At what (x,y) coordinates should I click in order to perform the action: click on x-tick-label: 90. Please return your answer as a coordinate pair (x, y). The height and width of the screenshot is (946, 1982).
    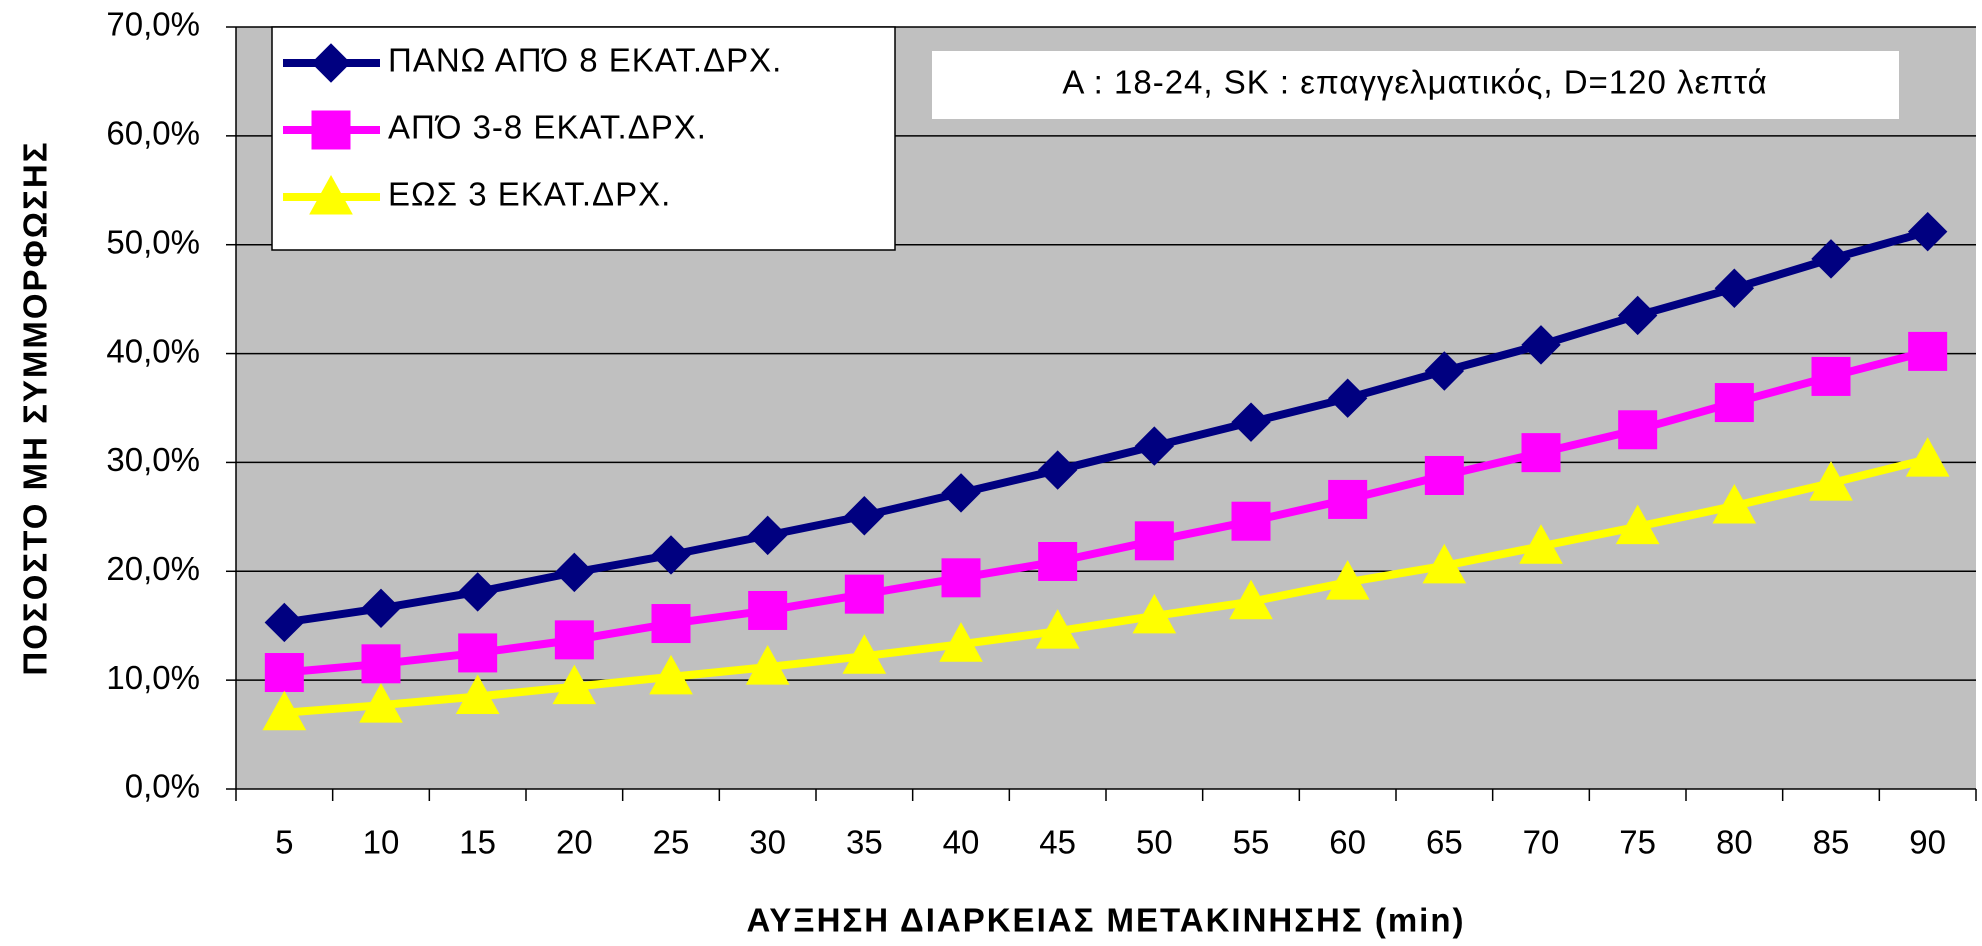
    Looking at the image, I should click on (1927, 842).